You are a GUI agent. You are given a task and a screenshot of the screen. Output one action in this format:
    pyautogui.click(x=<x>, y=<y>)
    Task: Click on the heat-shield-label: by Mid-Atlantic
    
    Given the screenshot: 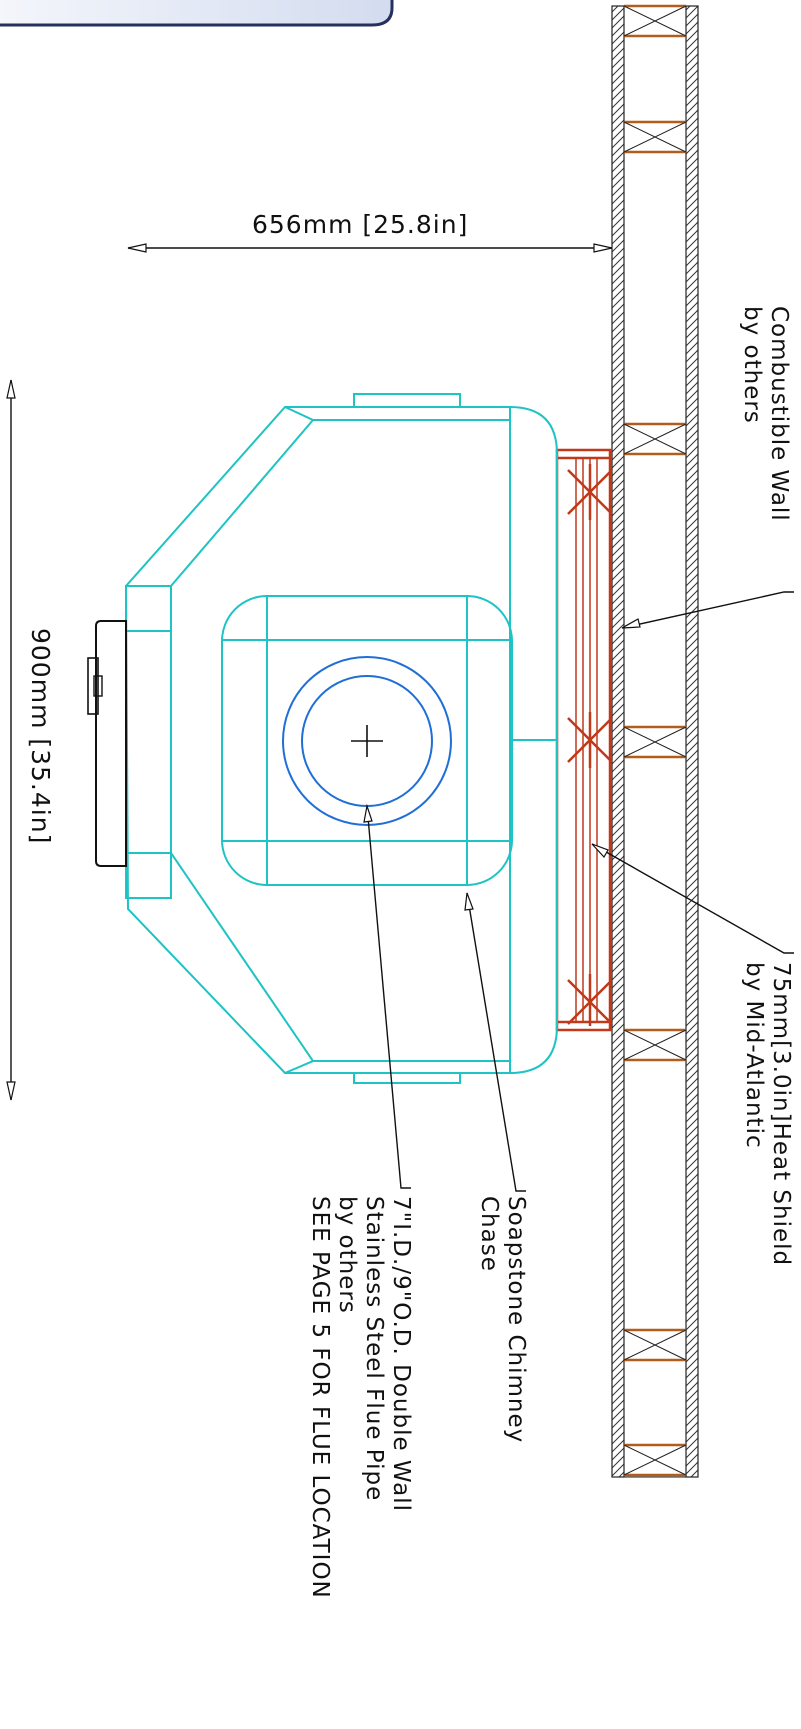 What is the action you would take?
    pyautogui.click(x=754, y=1055)
    